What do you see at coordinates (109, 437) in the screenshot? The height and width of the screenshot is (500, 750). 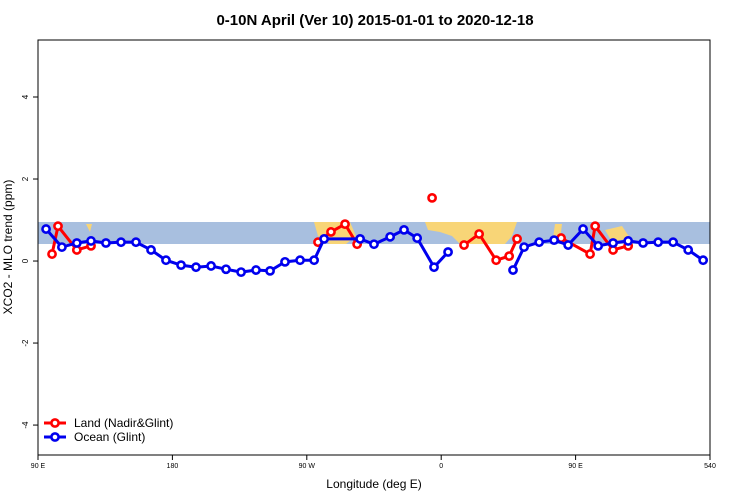 I see `legend-label: Ocean (Glint)` at bounding box center [109, 437].